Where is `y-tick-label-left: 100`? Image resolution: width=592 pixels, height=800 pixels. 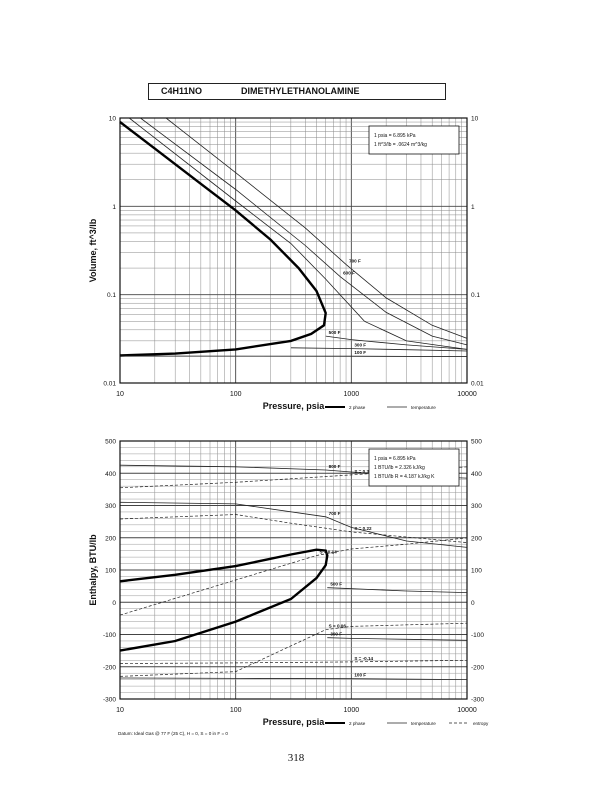 y-tick-label-left: 100 is located at coordinates (110, 571).